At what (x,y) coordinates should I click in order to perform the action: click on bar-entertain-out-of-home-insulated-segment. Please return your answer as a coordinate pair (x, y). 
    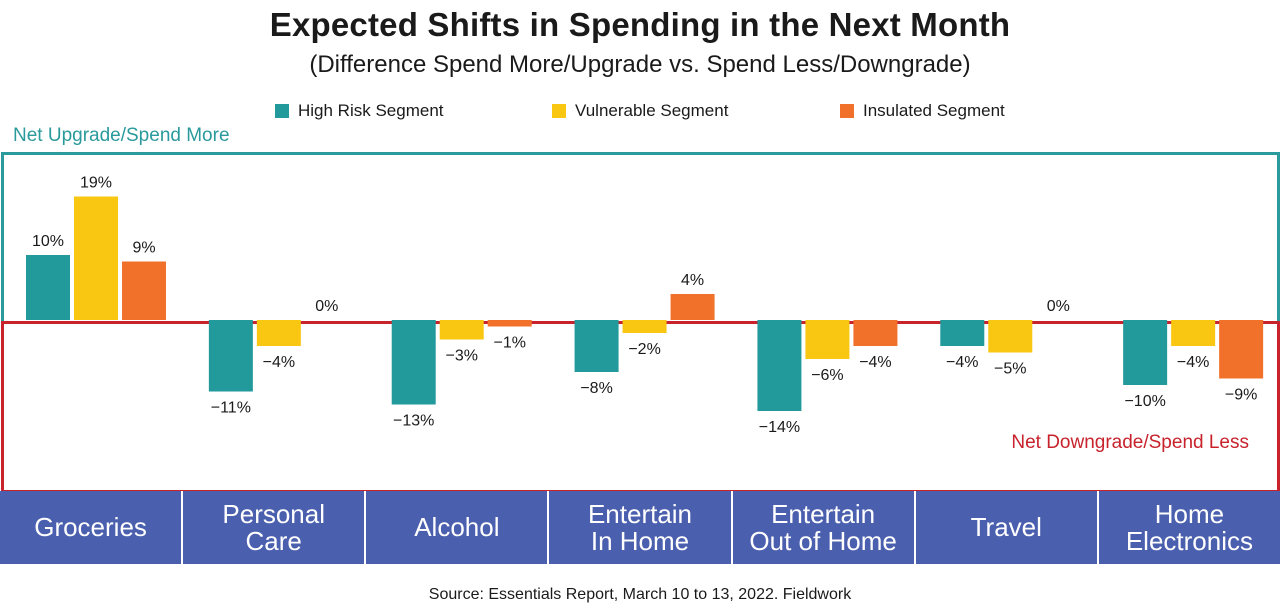
    Looking at the image, I should click on (875, 333).